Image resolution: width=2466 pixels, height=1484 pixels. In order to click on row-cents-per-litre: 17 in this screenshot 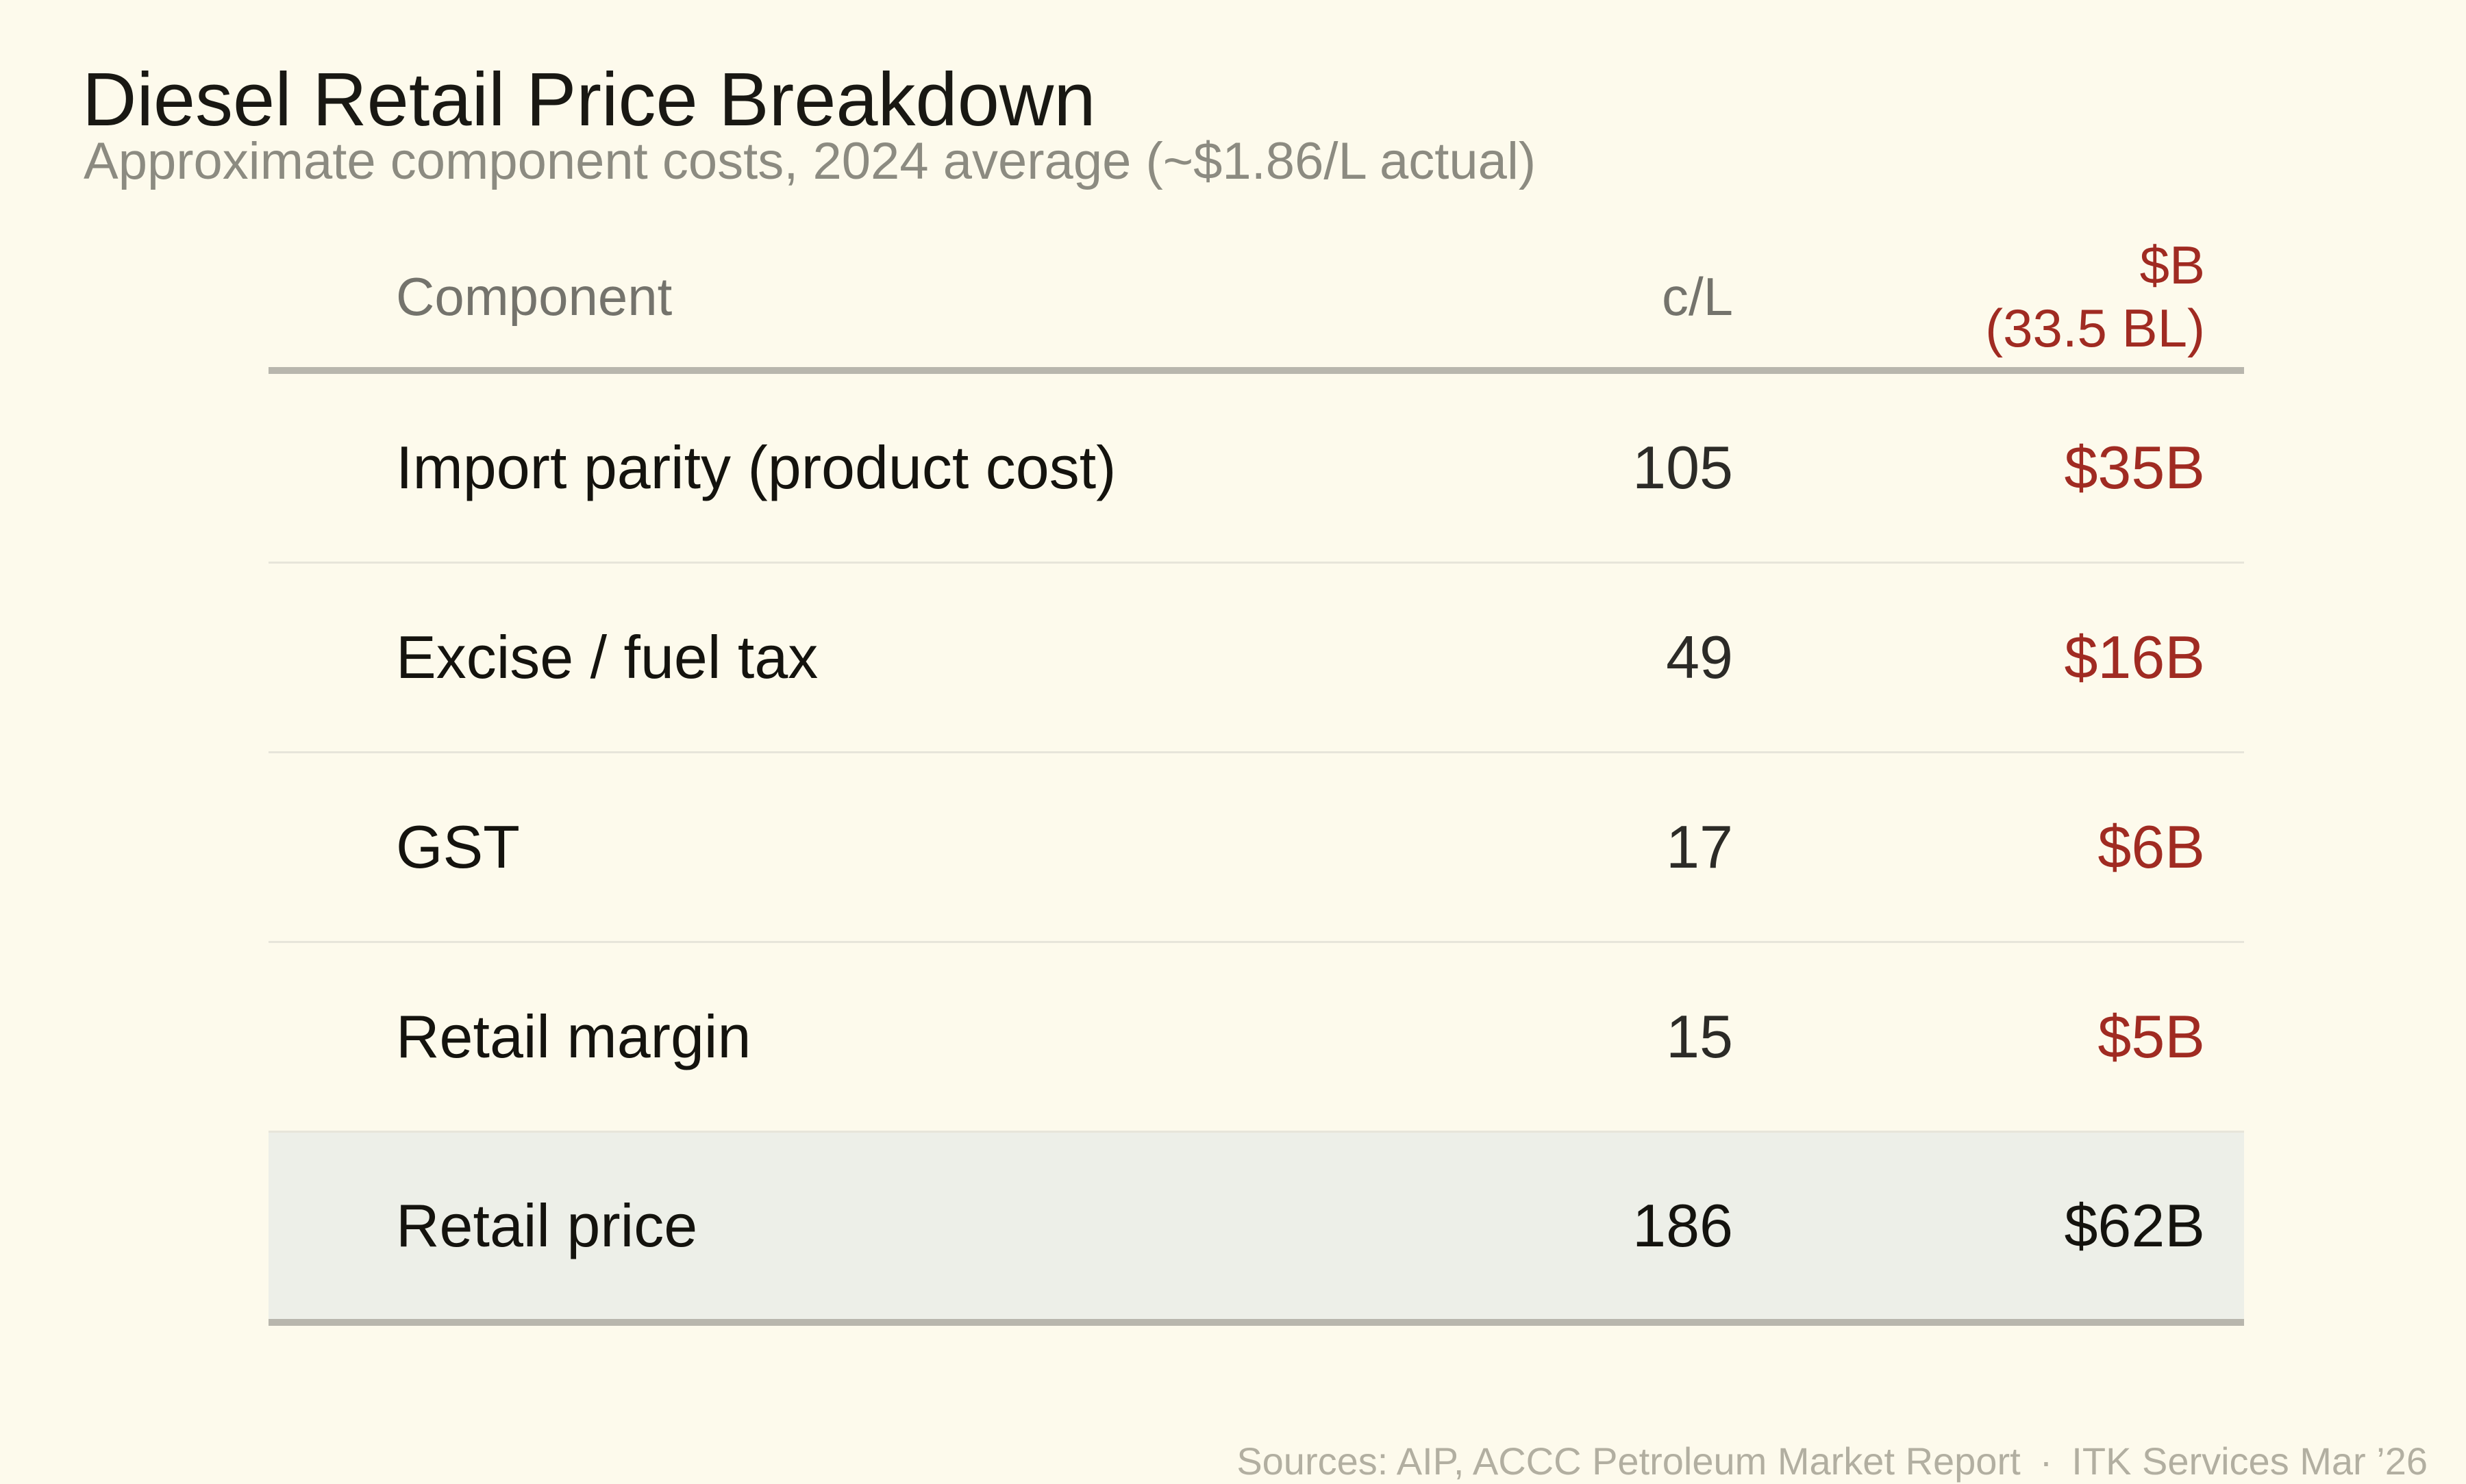, I will do `click(1699, 847)`.